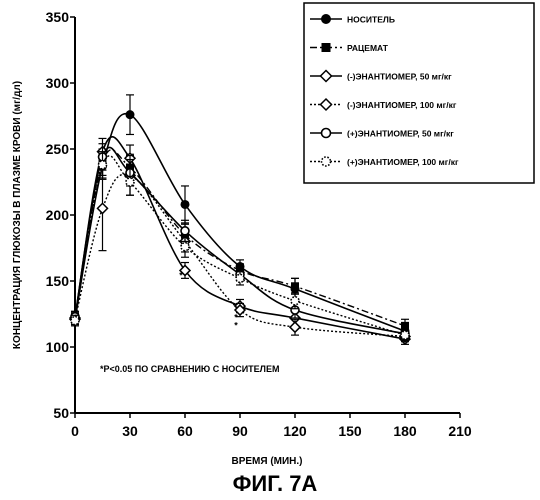 The width and height of the screenshot is (540, 500). Describe the element at coordinates (61, 413) in the screenshot. I see `y-tick-label: 50` at that location.